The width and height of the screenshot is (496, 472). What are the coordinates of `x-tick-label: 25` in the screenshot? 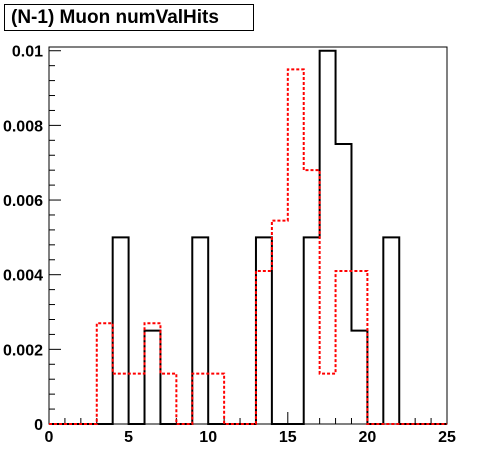 It's located at (447, 437).